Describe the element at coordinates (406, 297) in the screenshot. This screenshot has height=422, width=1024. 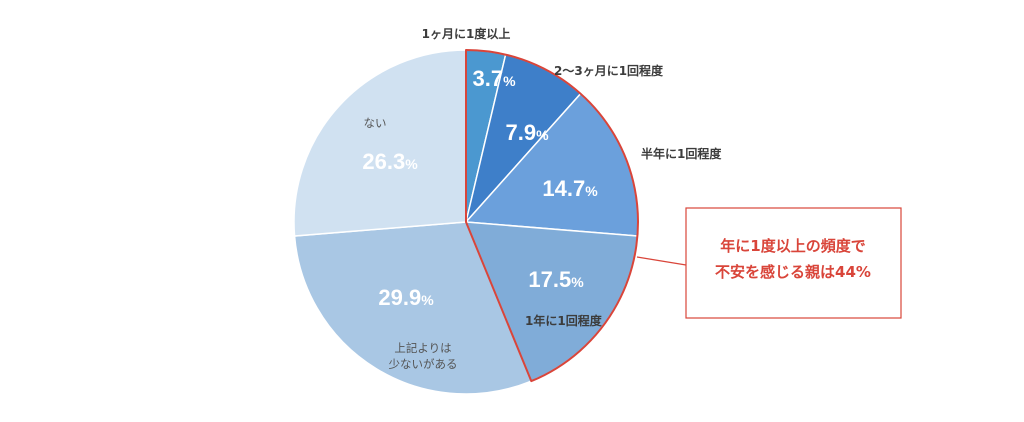
I see `slice-value-label-4: 29.9%` at that location.